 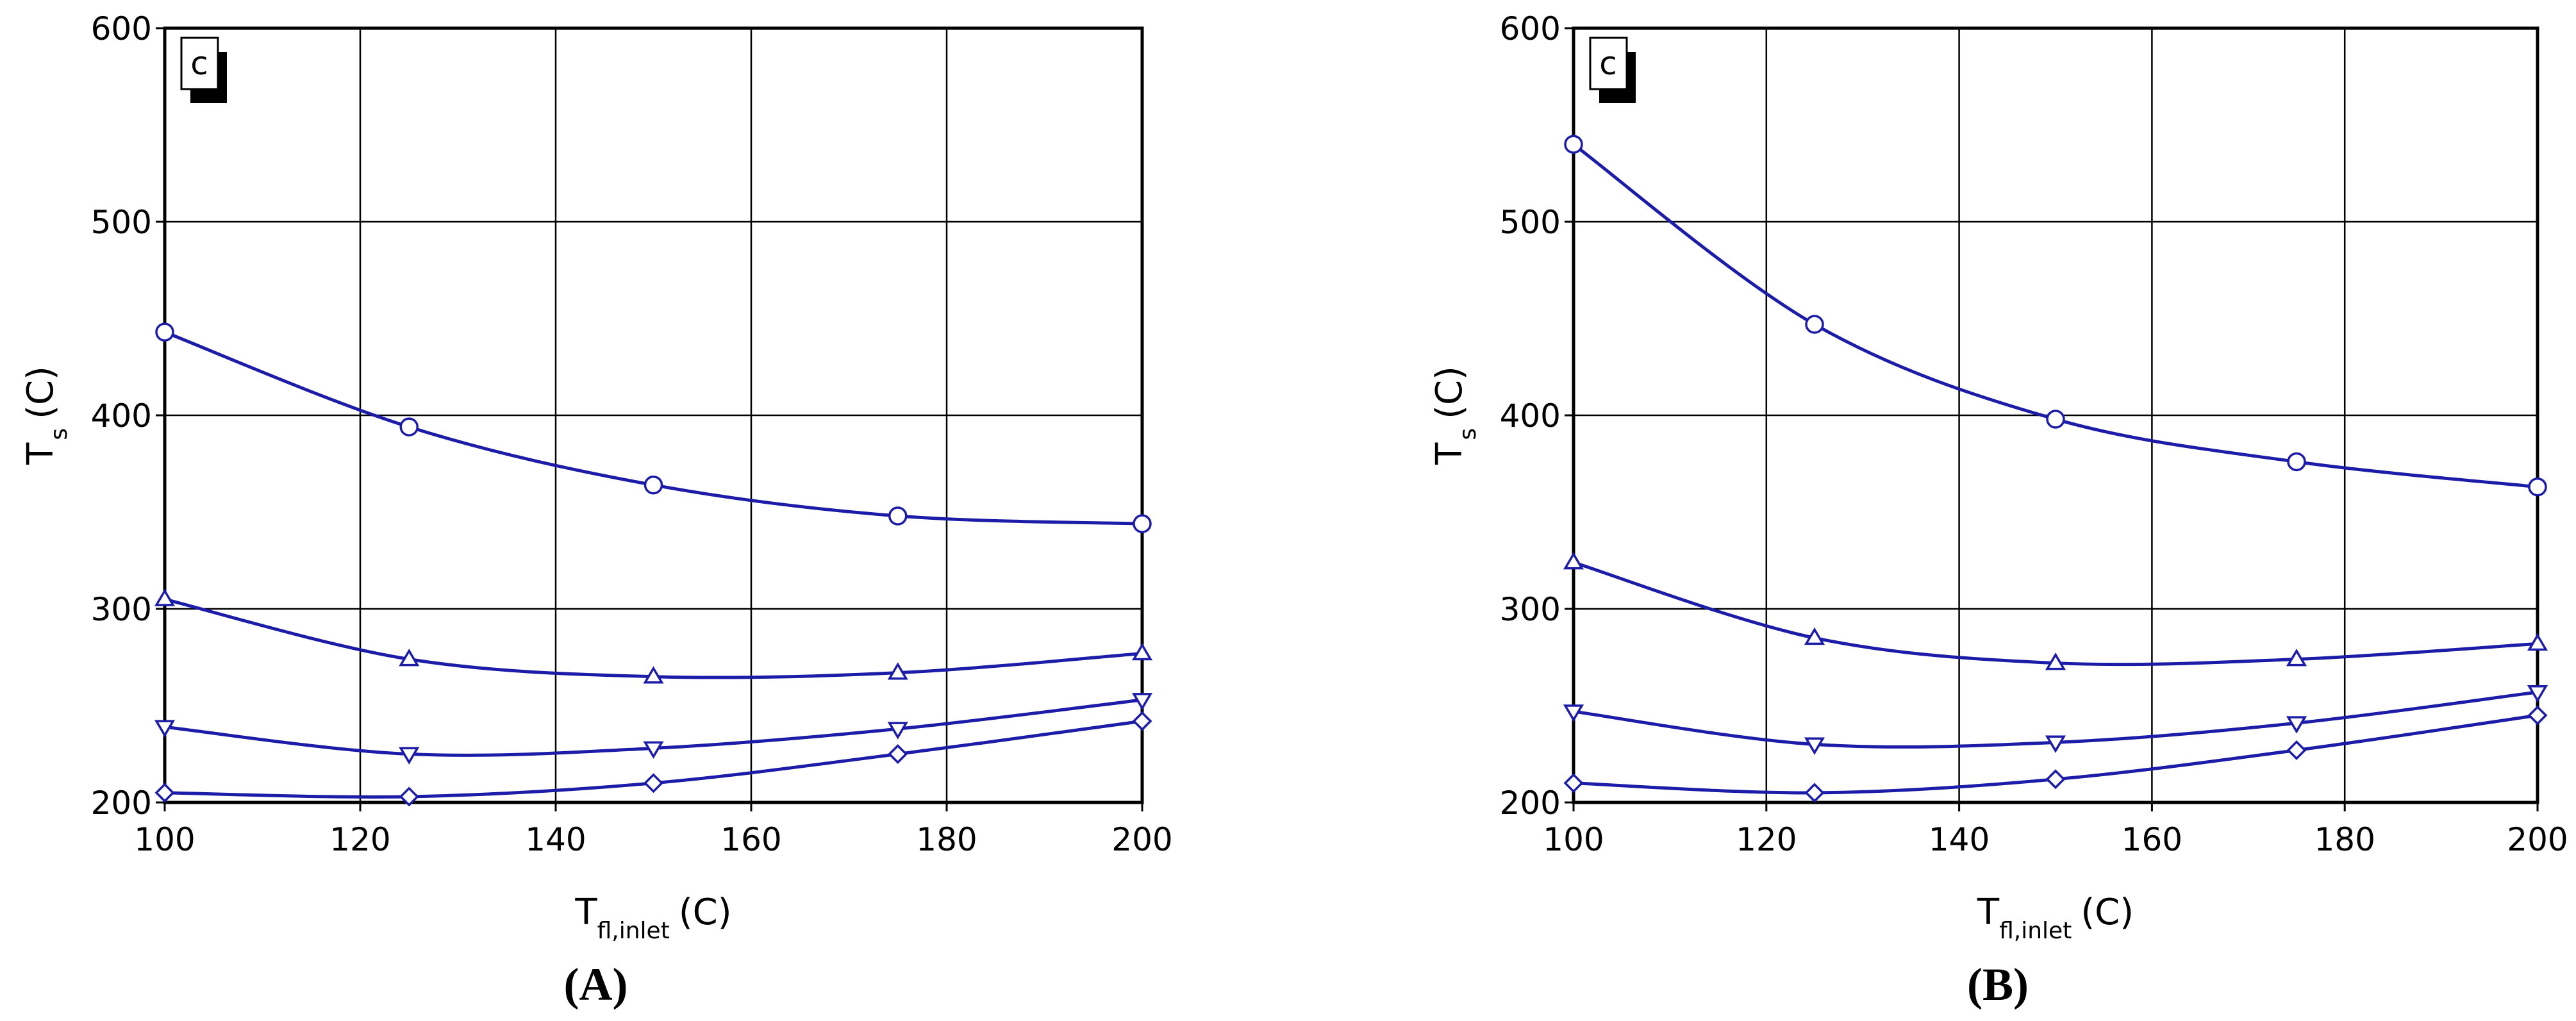 What do you see at coordinates (596, 985) in the screenshot?
I see `panel-label: (A)` at bounding box center [596, 985].